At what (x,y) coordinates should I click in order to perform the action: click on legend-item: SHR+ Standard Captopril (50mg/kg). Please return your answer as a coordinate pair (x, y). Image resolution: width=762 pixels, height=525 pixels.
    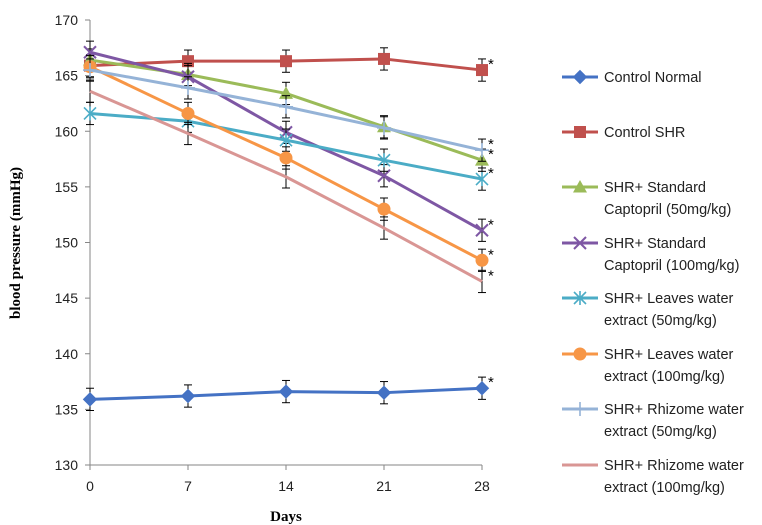
    Looking at the image, I should click on (646, 199).